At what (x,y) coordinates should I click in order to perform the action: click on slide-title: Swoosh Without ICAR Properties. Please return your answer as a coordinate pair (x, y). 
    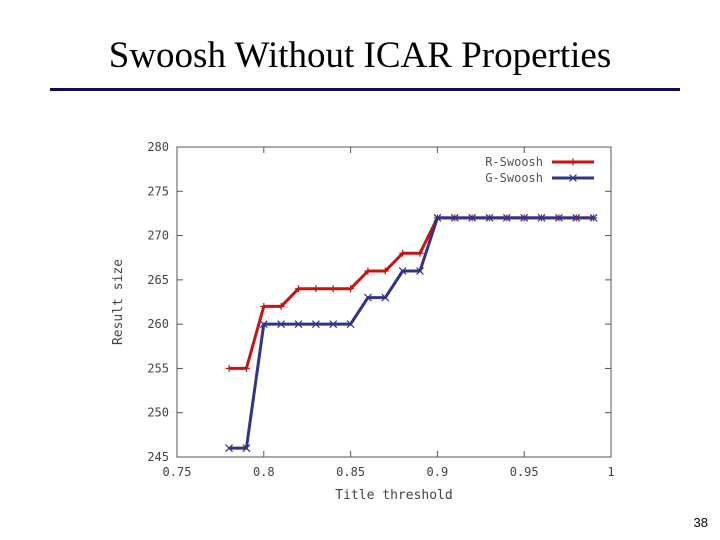
    Looking at the image, I should click on (360, 55).